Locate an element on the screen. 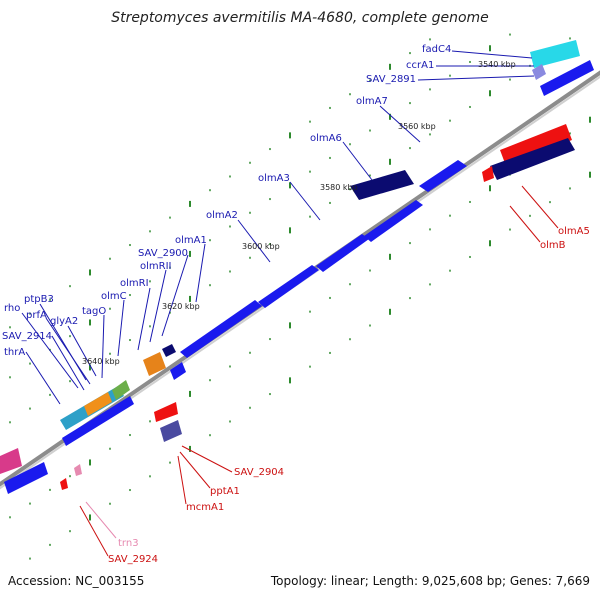 The height and width of the screenshot is (600, 600). label-olmB: olmB is located at coordinates (553, 245).